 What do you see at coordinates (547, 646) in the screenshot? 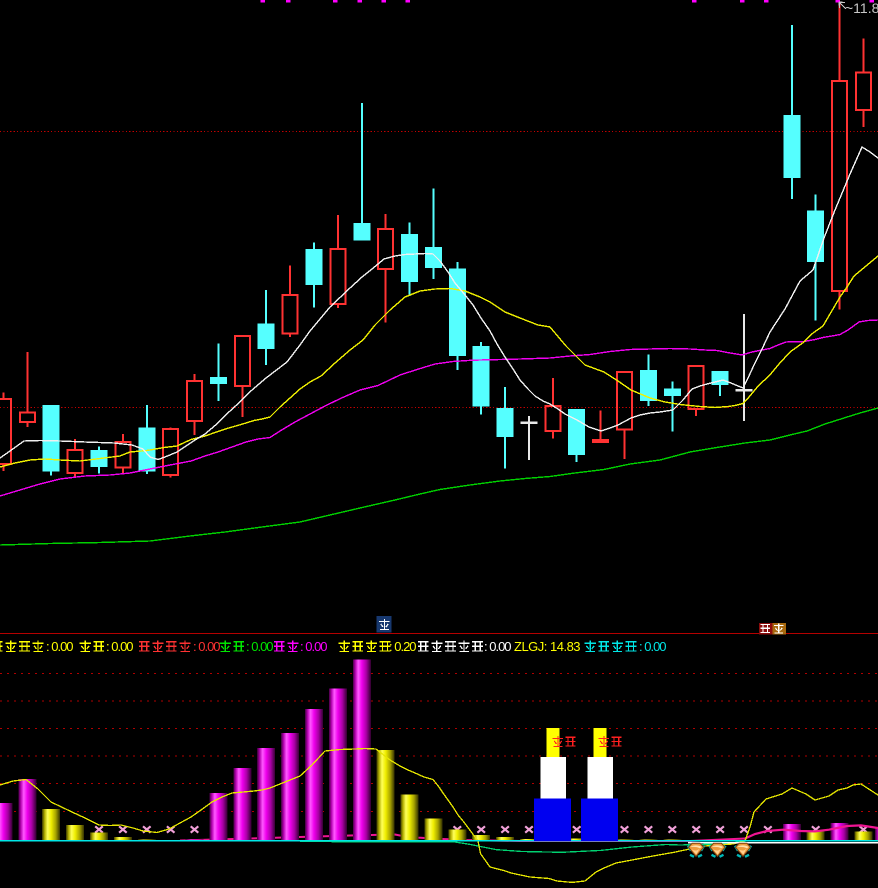
I see `svg-text: ZLGJ: 14.83` at bounding box center [547, 646].